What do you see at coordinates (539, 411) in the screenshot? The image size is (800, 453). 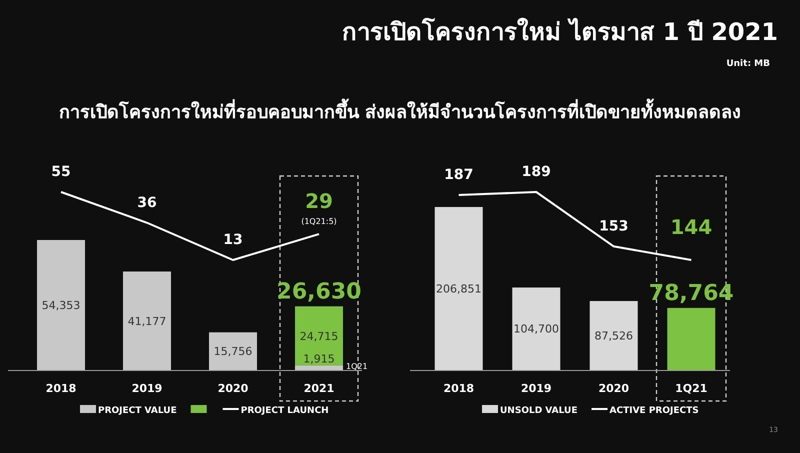 I see `legend-label: UNSOLD VALUE` at bounding box center [539, 411].